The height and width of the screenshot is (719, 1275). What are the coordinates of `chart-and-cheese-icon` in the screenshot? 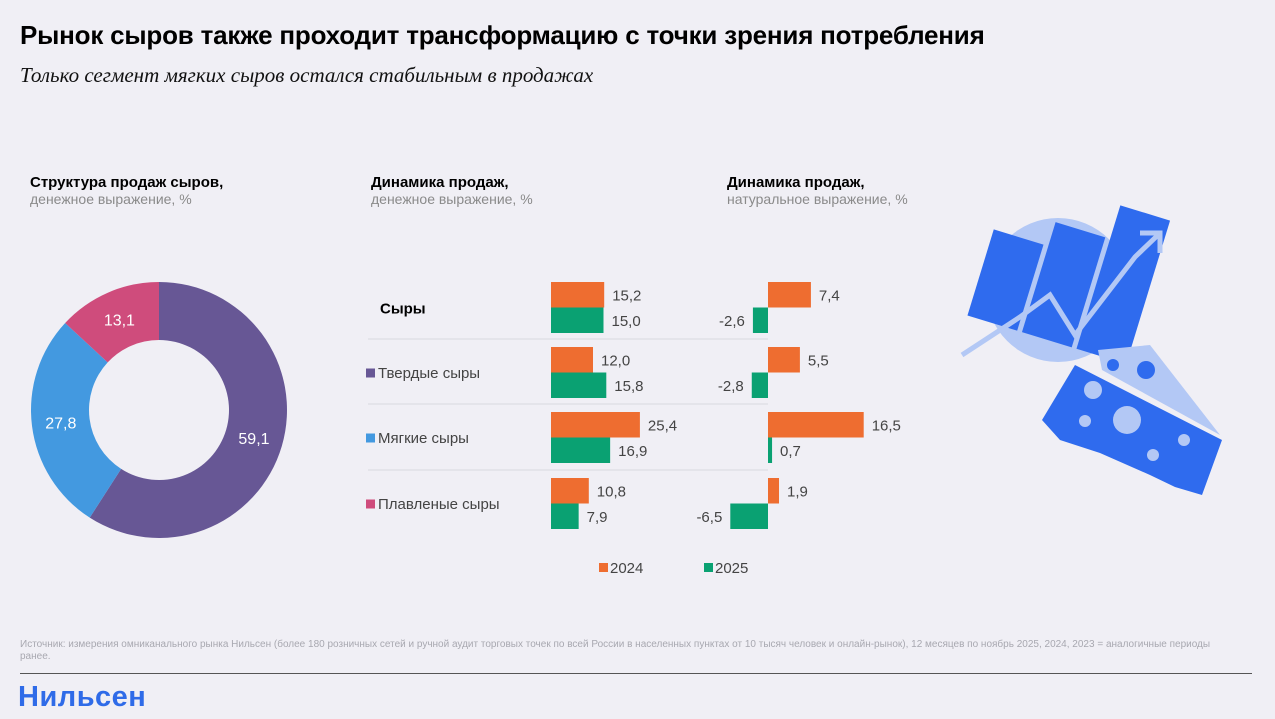 It's located at (1091, 350).